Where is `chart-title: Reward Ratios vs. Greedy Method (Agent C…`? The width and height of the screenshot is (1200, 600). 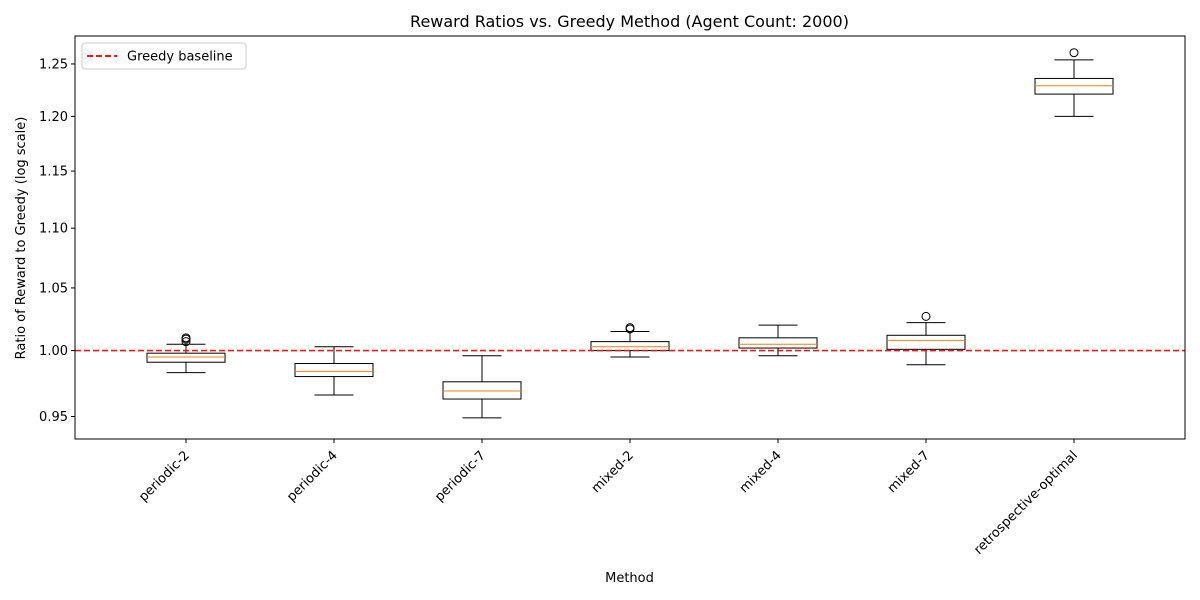 chart-title: Reward Ratios vs. Greedy Method (Agent C… is located at coordinates (629, 21).